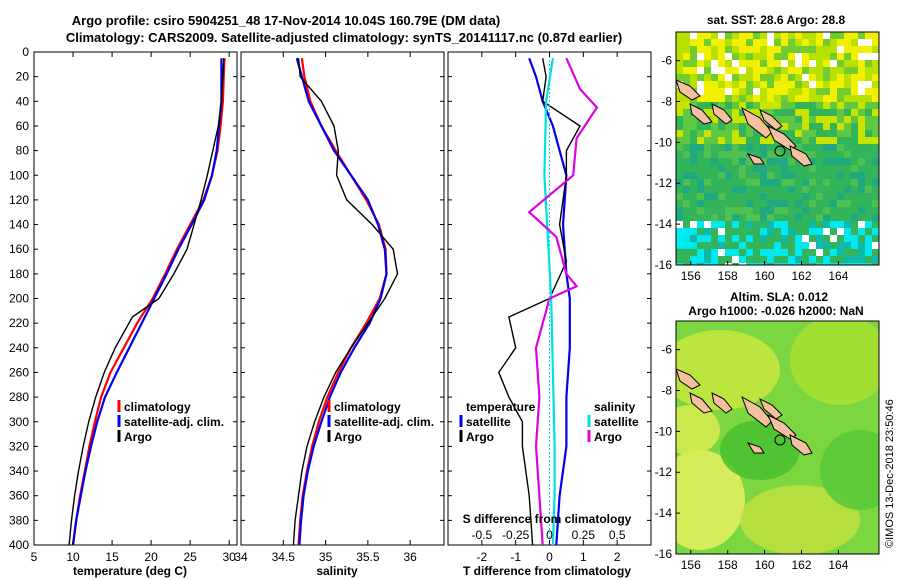 The height and width of the screenshot is (580, 900). I want to click on sla-field-blob, so click(849, 470).